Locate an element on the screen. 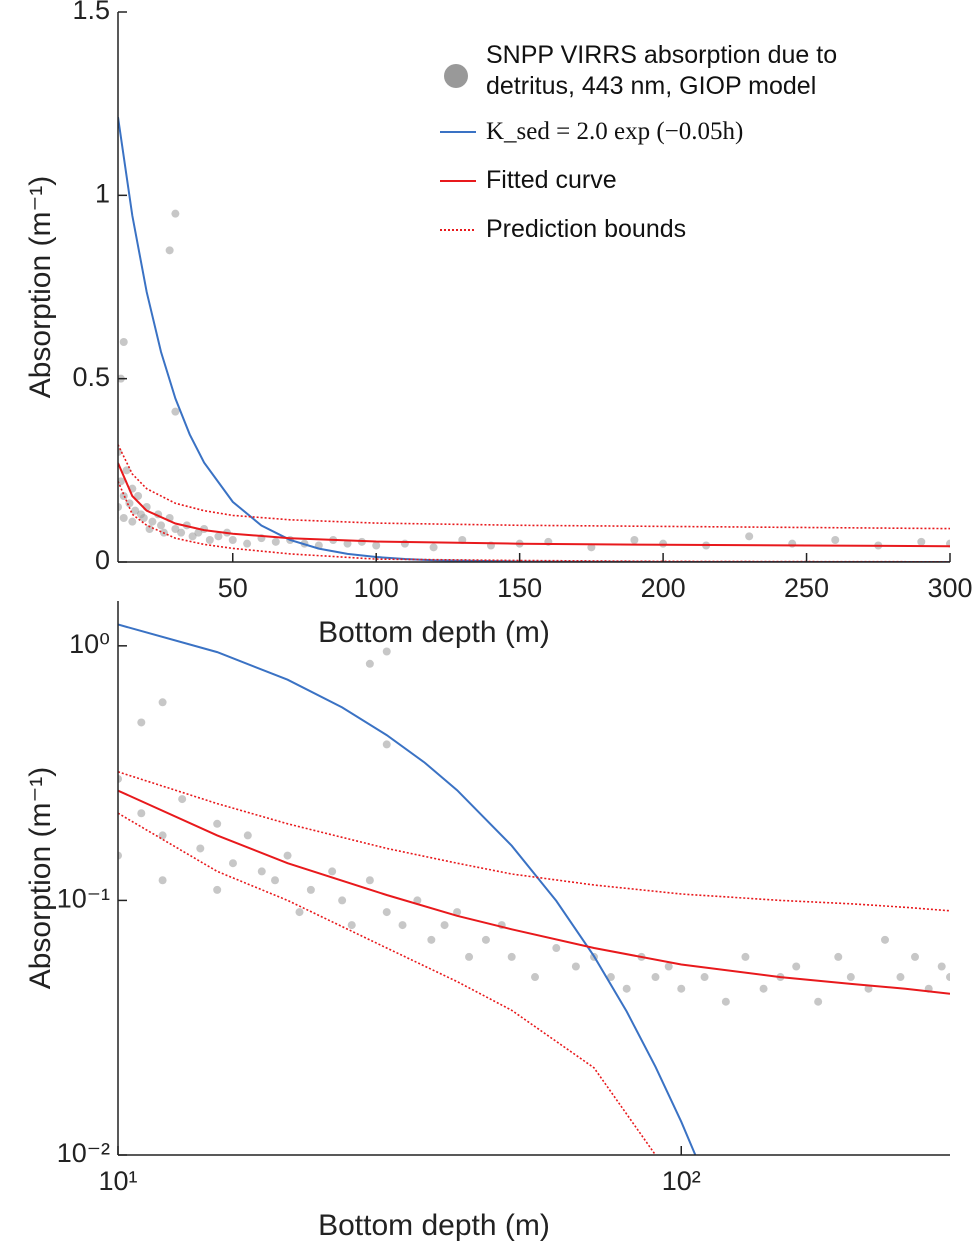  x-tick-label: 50 is located at coordinates (233, 588).